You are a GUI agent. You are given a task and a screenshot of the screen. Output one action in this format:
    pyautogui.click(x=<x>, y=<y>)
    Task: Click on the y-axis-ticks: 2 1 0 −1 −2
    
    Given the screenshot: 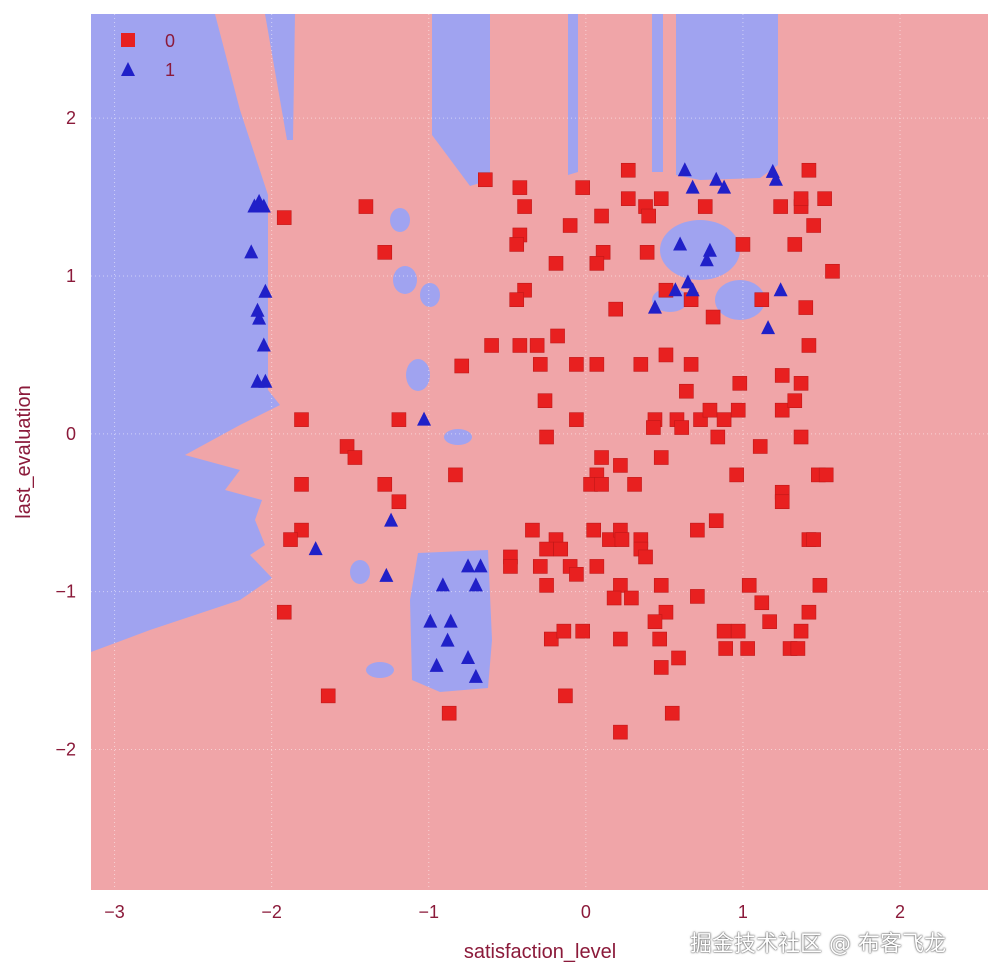 What is the action you would take?
    pyautogui.click(x=65, y=433)
    